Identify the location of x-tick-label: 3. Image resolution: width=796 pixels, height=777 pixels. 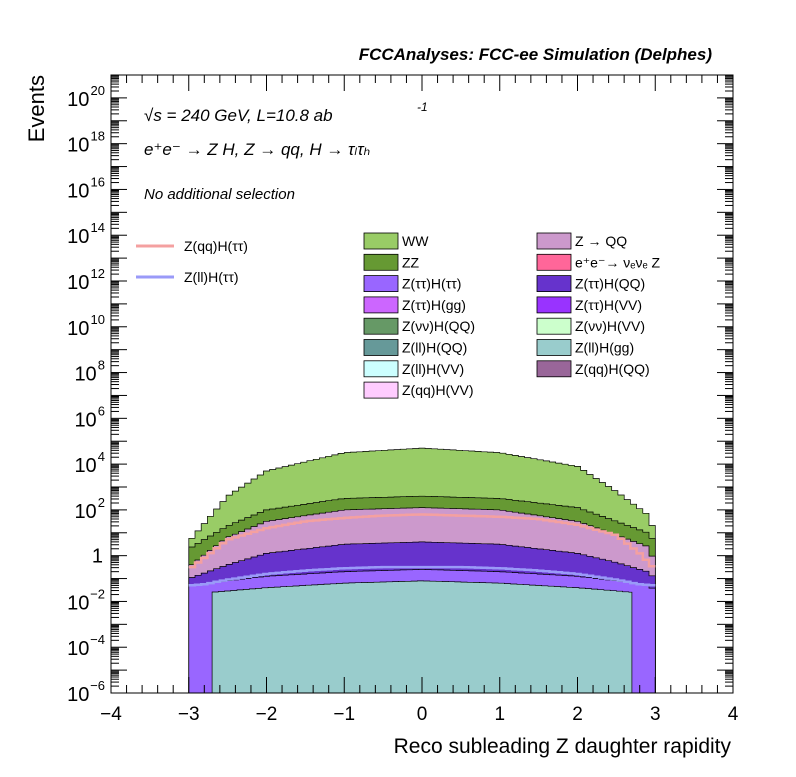
(655, 714).